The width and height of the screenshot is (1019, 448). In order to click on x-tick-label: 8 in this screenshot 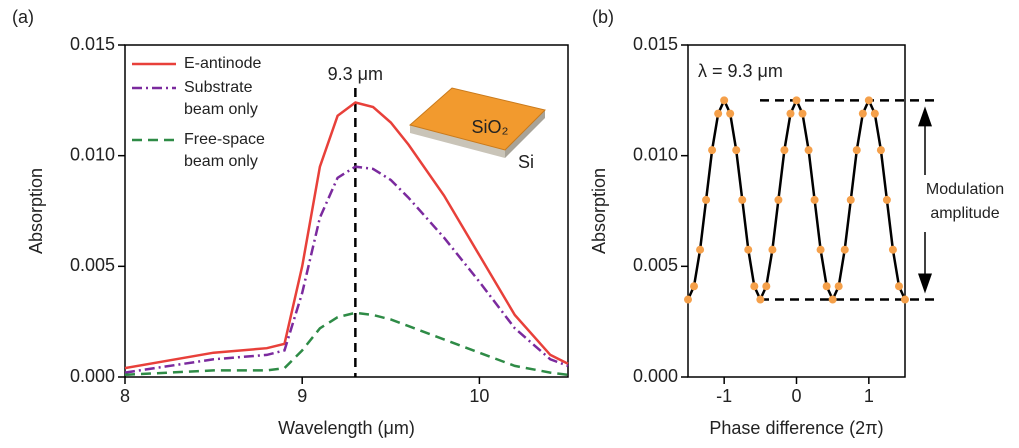, I will do `click(125, 396)`.